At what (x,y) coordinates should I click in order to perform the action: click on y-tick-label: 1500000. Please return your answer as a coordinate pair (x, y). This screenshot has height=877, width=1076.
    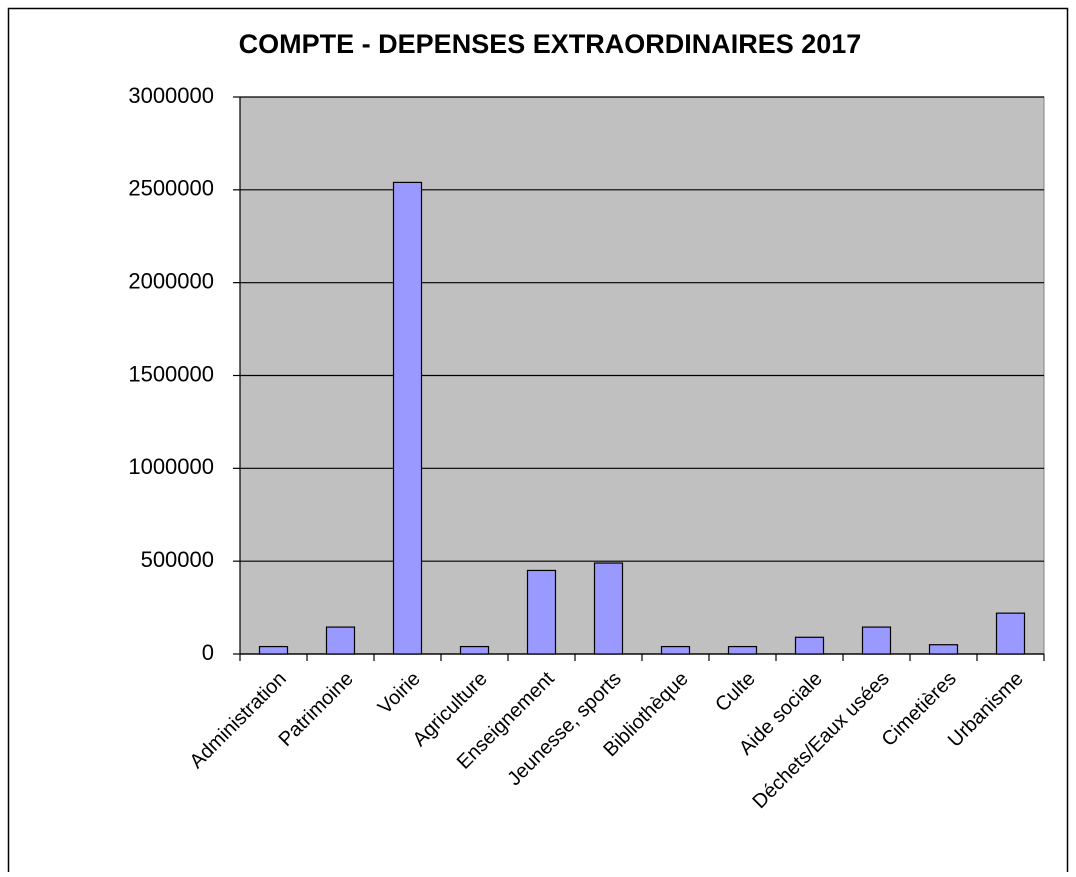
    Looking at the image, I should click on (171, 373).